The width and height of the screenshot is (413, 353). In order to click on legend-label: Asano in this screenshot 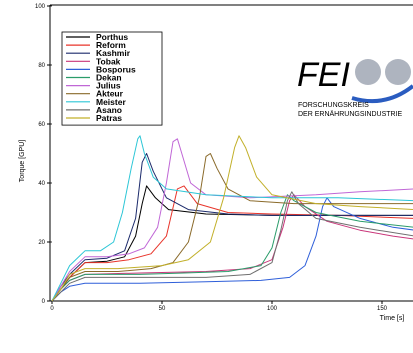, I will do `click(109, 110)`.